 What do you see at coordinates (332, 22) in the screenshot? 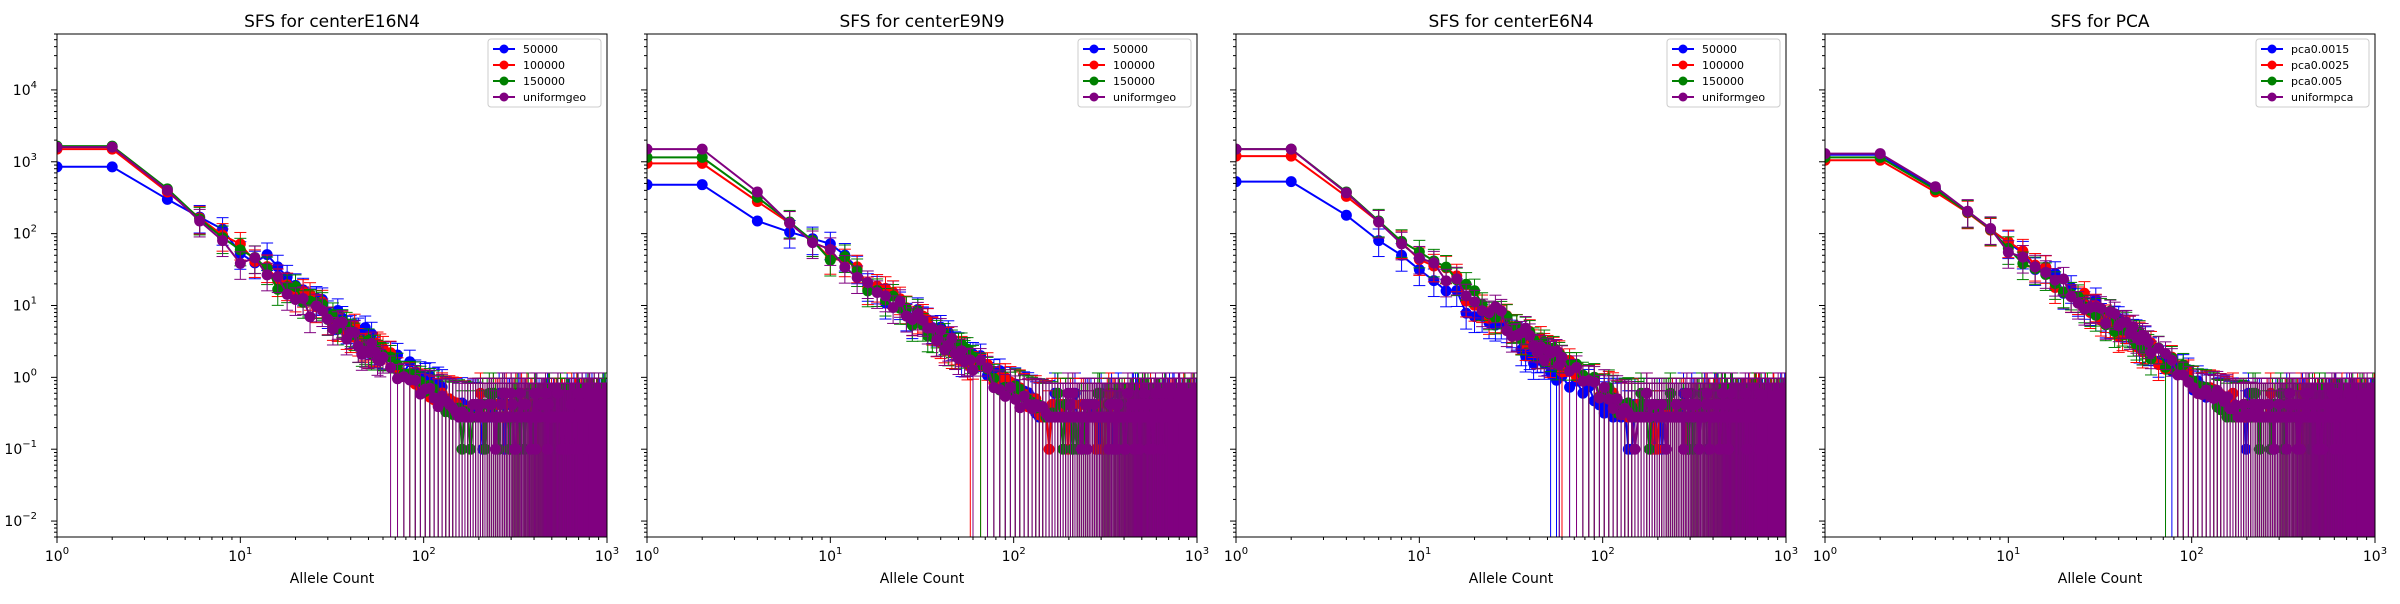
I see `chart-title: SFS for centerE16N4` at bounding box center [332, 22].